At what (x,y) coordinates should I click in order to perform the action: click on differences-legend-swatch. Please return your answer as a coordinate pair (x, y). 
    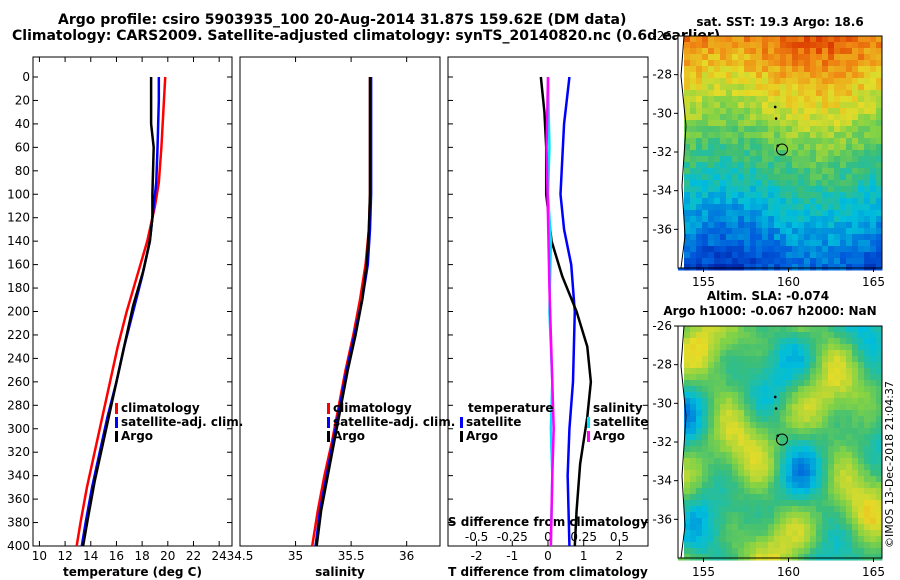
    Looking at the image, I should click on (588, 436).